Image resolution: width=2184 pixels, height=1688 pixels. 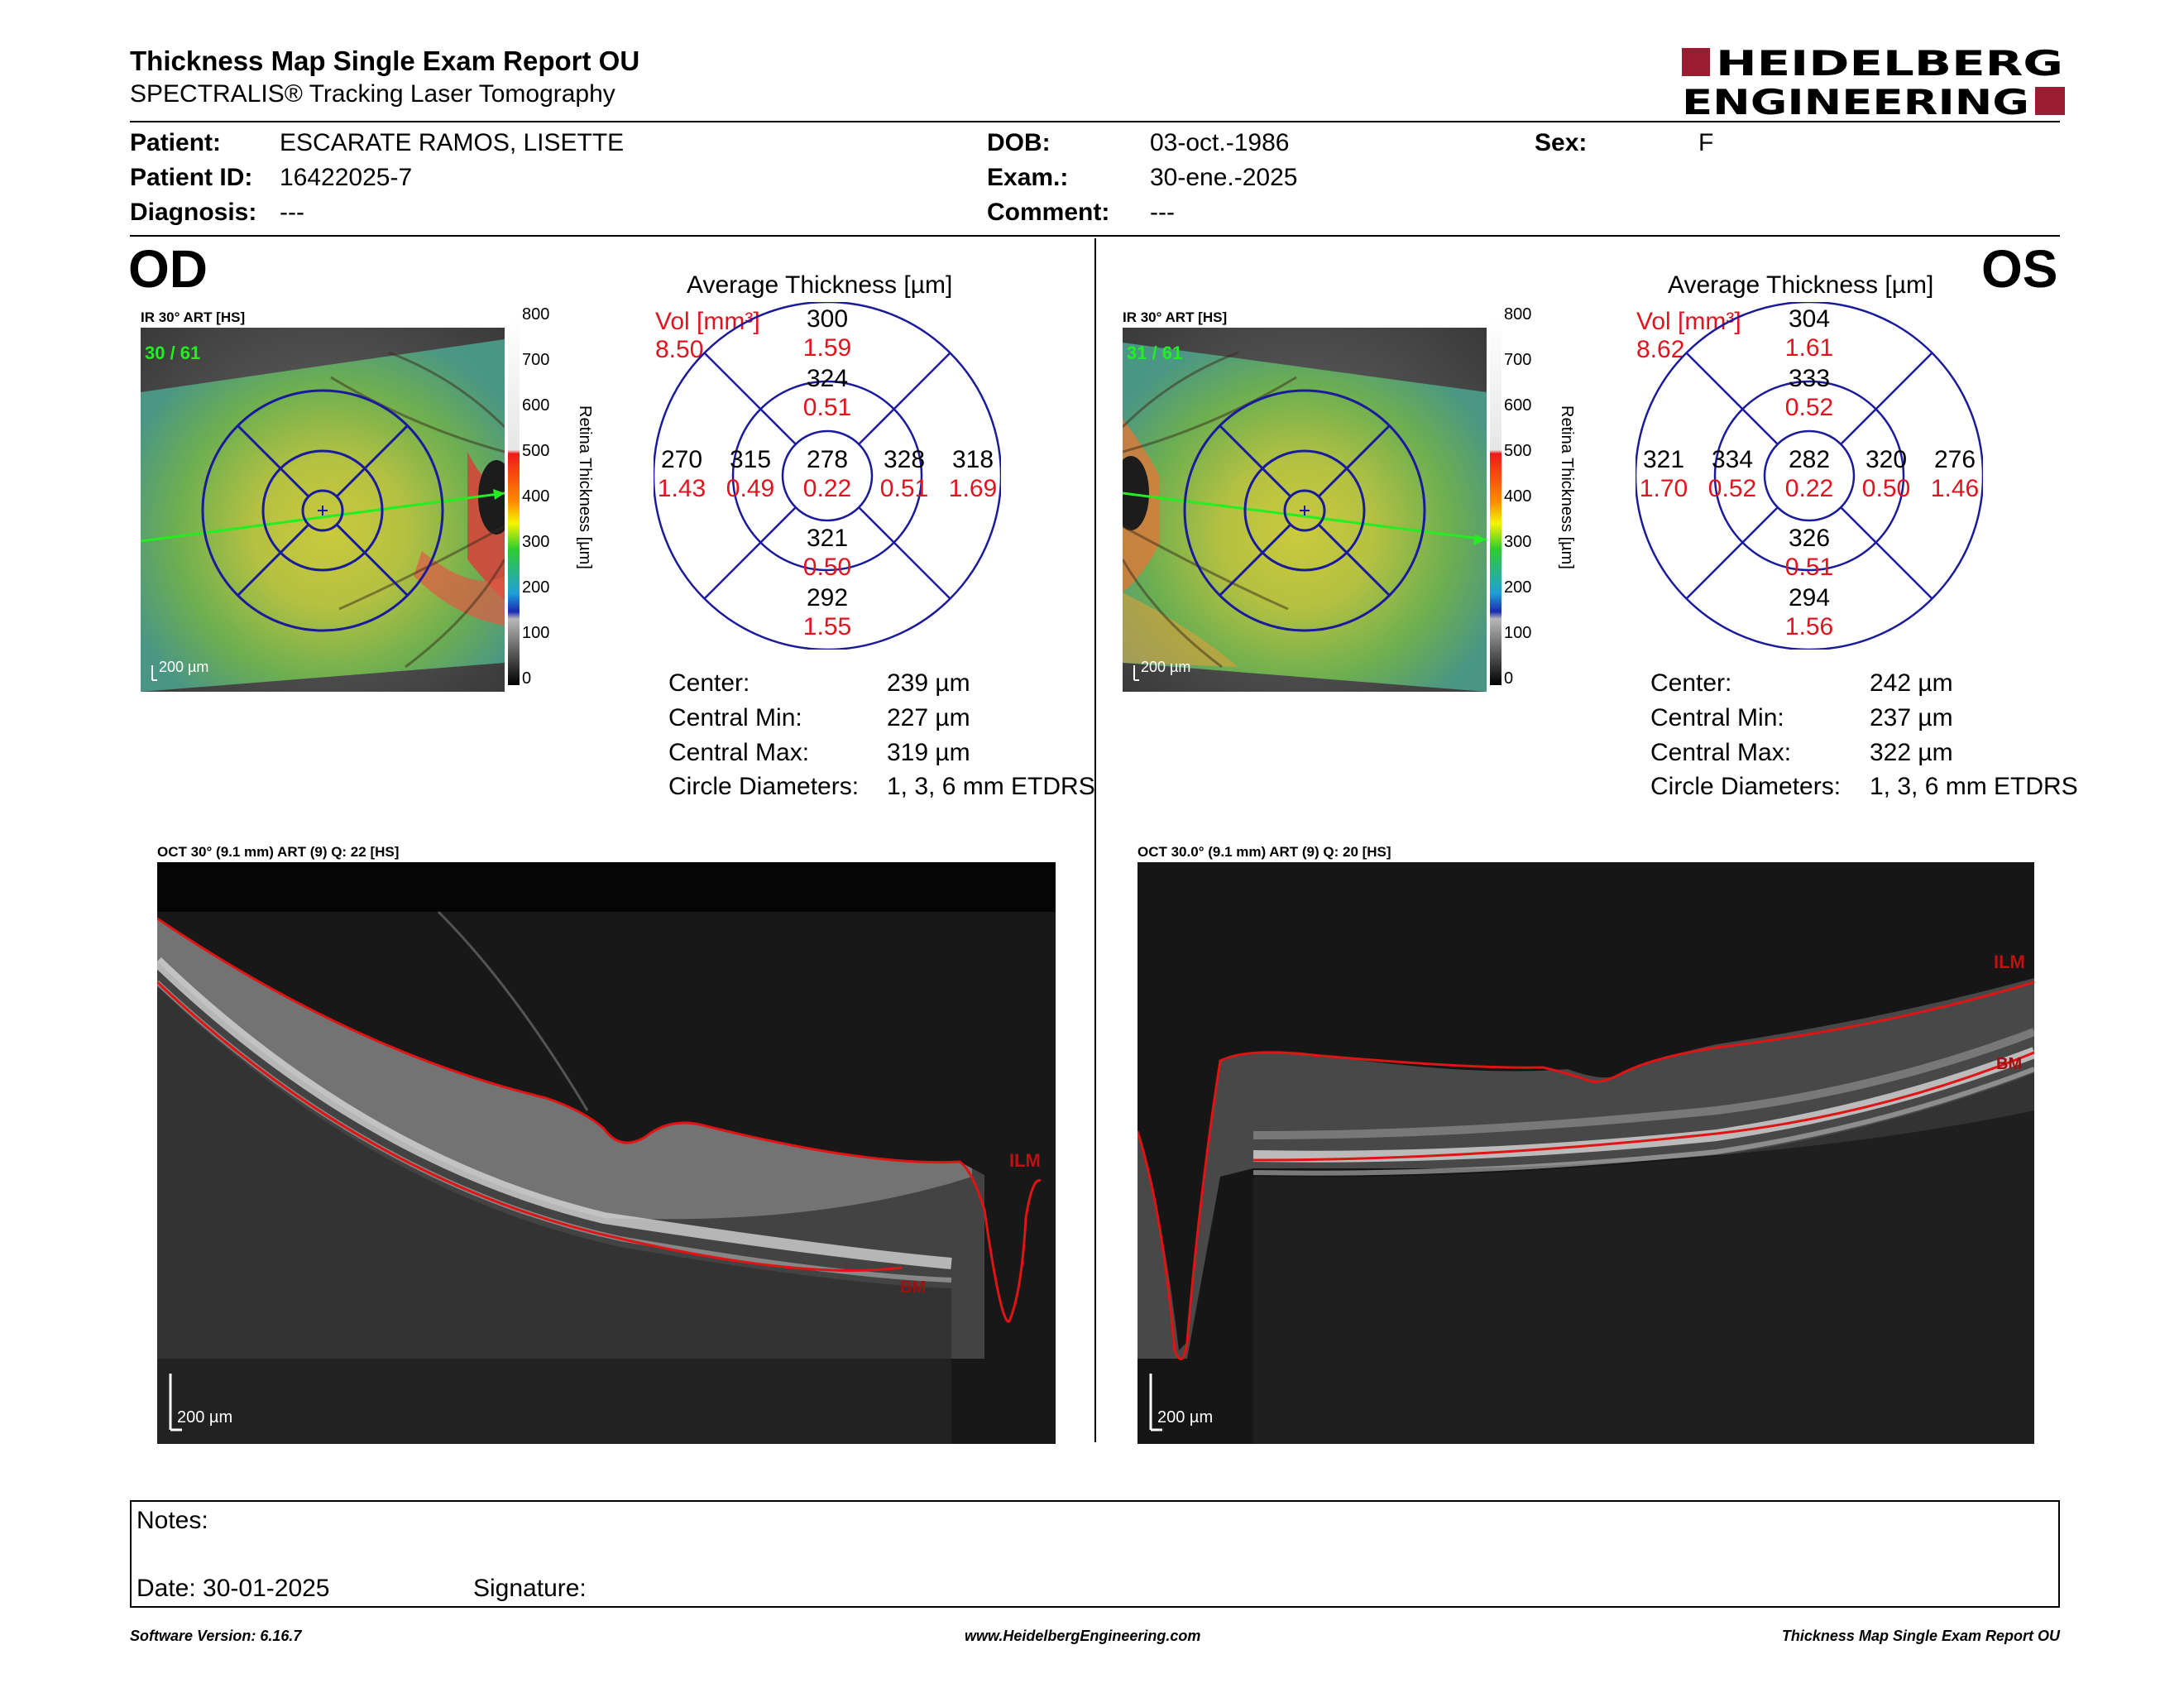 I want to click on os-outer-inferior-volume: 1.56, so click(x=1809, y=626).